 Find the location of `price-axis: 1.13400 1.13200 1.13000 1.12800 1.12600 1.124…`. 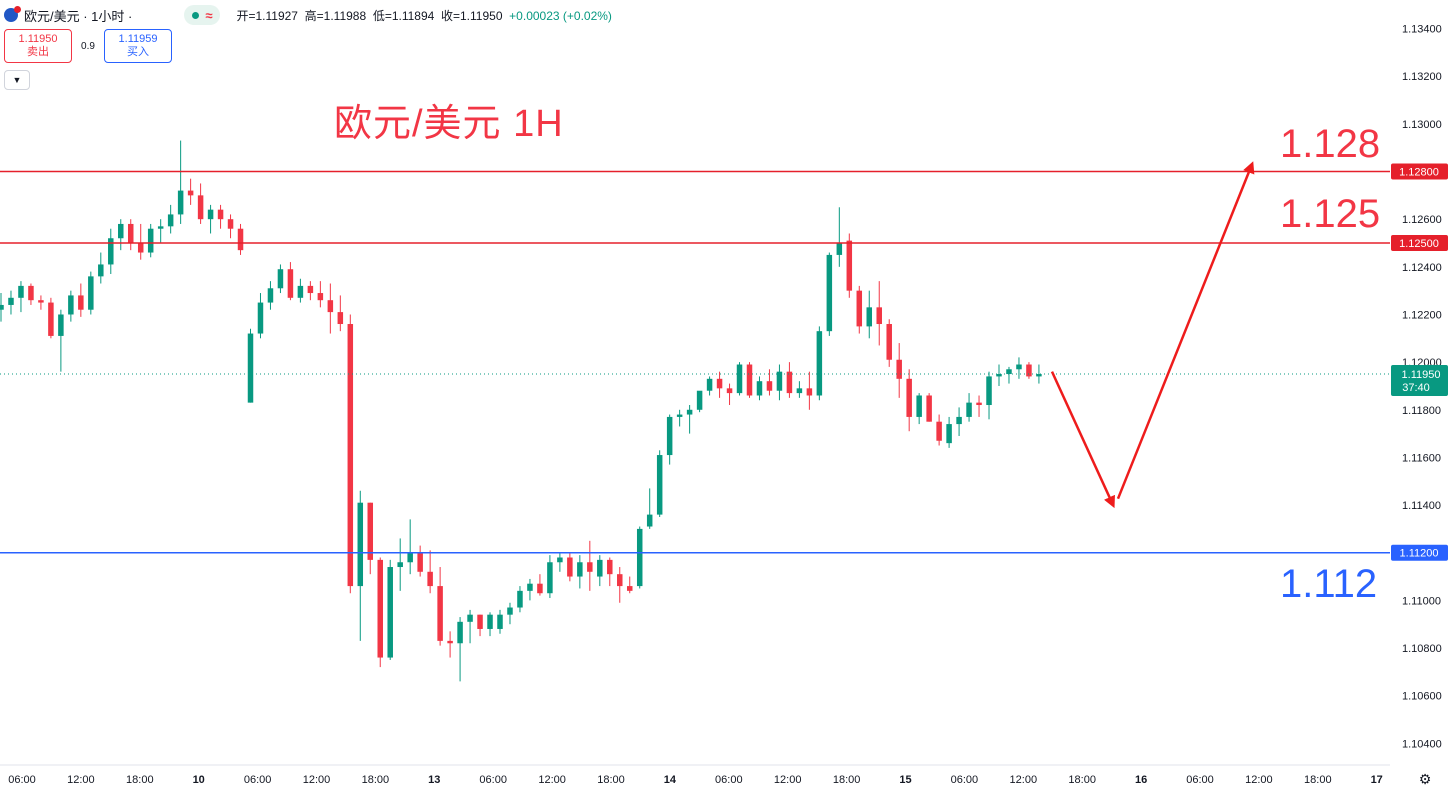

price-axis: 1.13400 1.13200 1.13000 1.12800 1.12600 1.124… is located at coordinates (1421, 396).